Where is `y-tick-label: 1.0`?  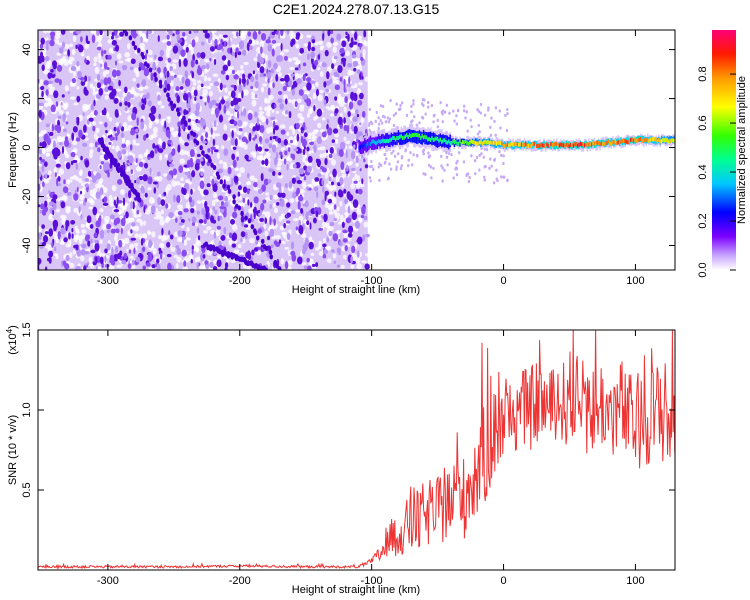
y-tick-label: 1.0 is located at coordinates (27, 409).